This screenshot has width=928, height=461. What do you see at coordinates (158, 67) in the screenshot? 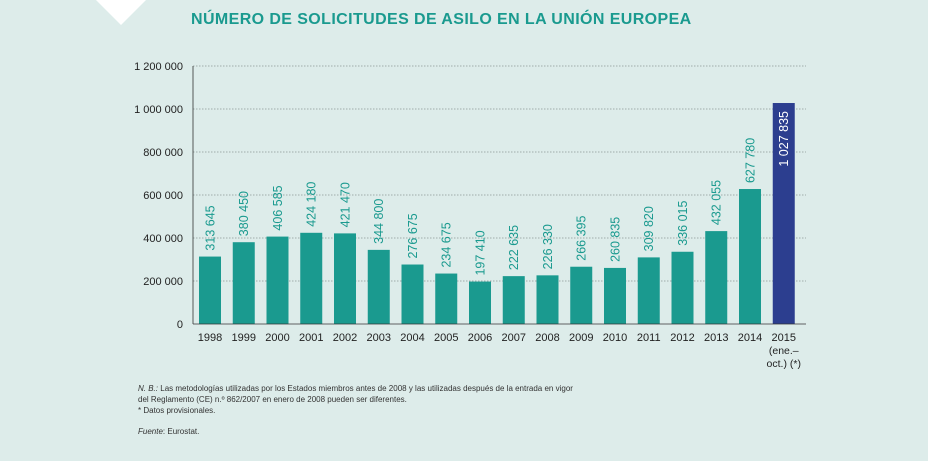
I see `y-tick-label: 1 200 000` at bounding box center [158, 67].